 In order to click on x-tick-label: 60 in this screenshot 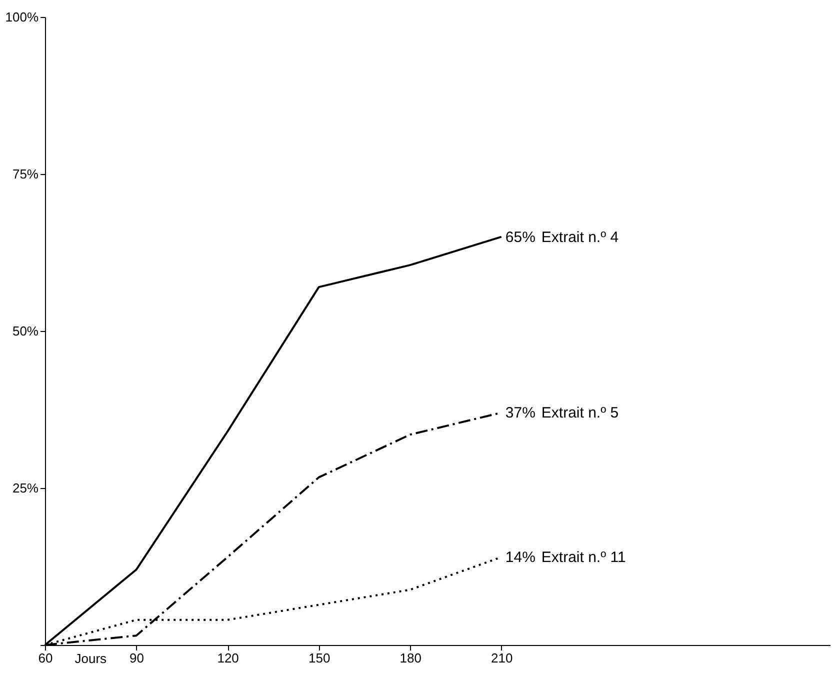, I will do `click(45, 658)`.